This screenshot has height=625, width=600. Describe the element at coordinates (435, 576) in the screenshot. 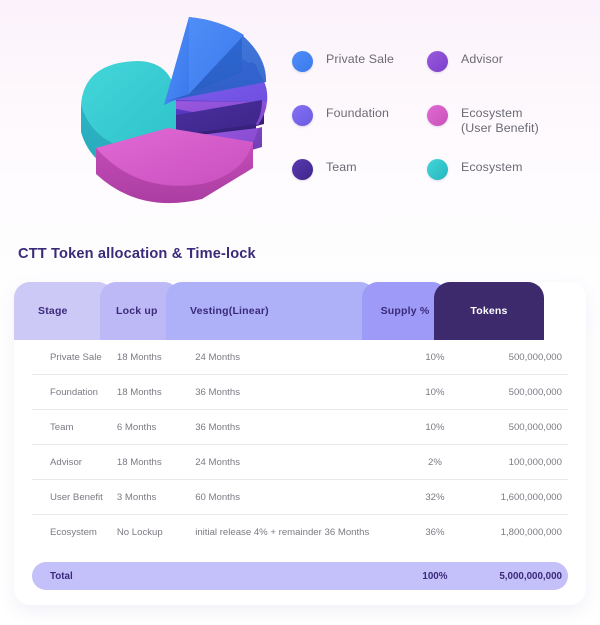

I see `cell-total-supply: 100%` at that location.